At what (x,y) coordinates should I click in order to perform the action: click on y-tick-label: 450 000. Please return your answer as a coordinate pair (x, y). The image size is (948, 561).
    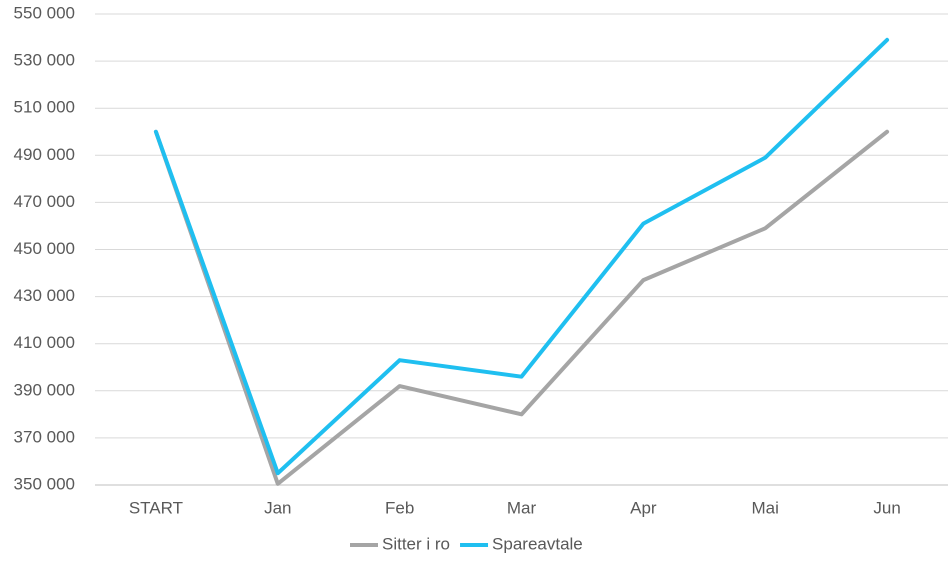
    Looking at the image, I should click on (44, 248).